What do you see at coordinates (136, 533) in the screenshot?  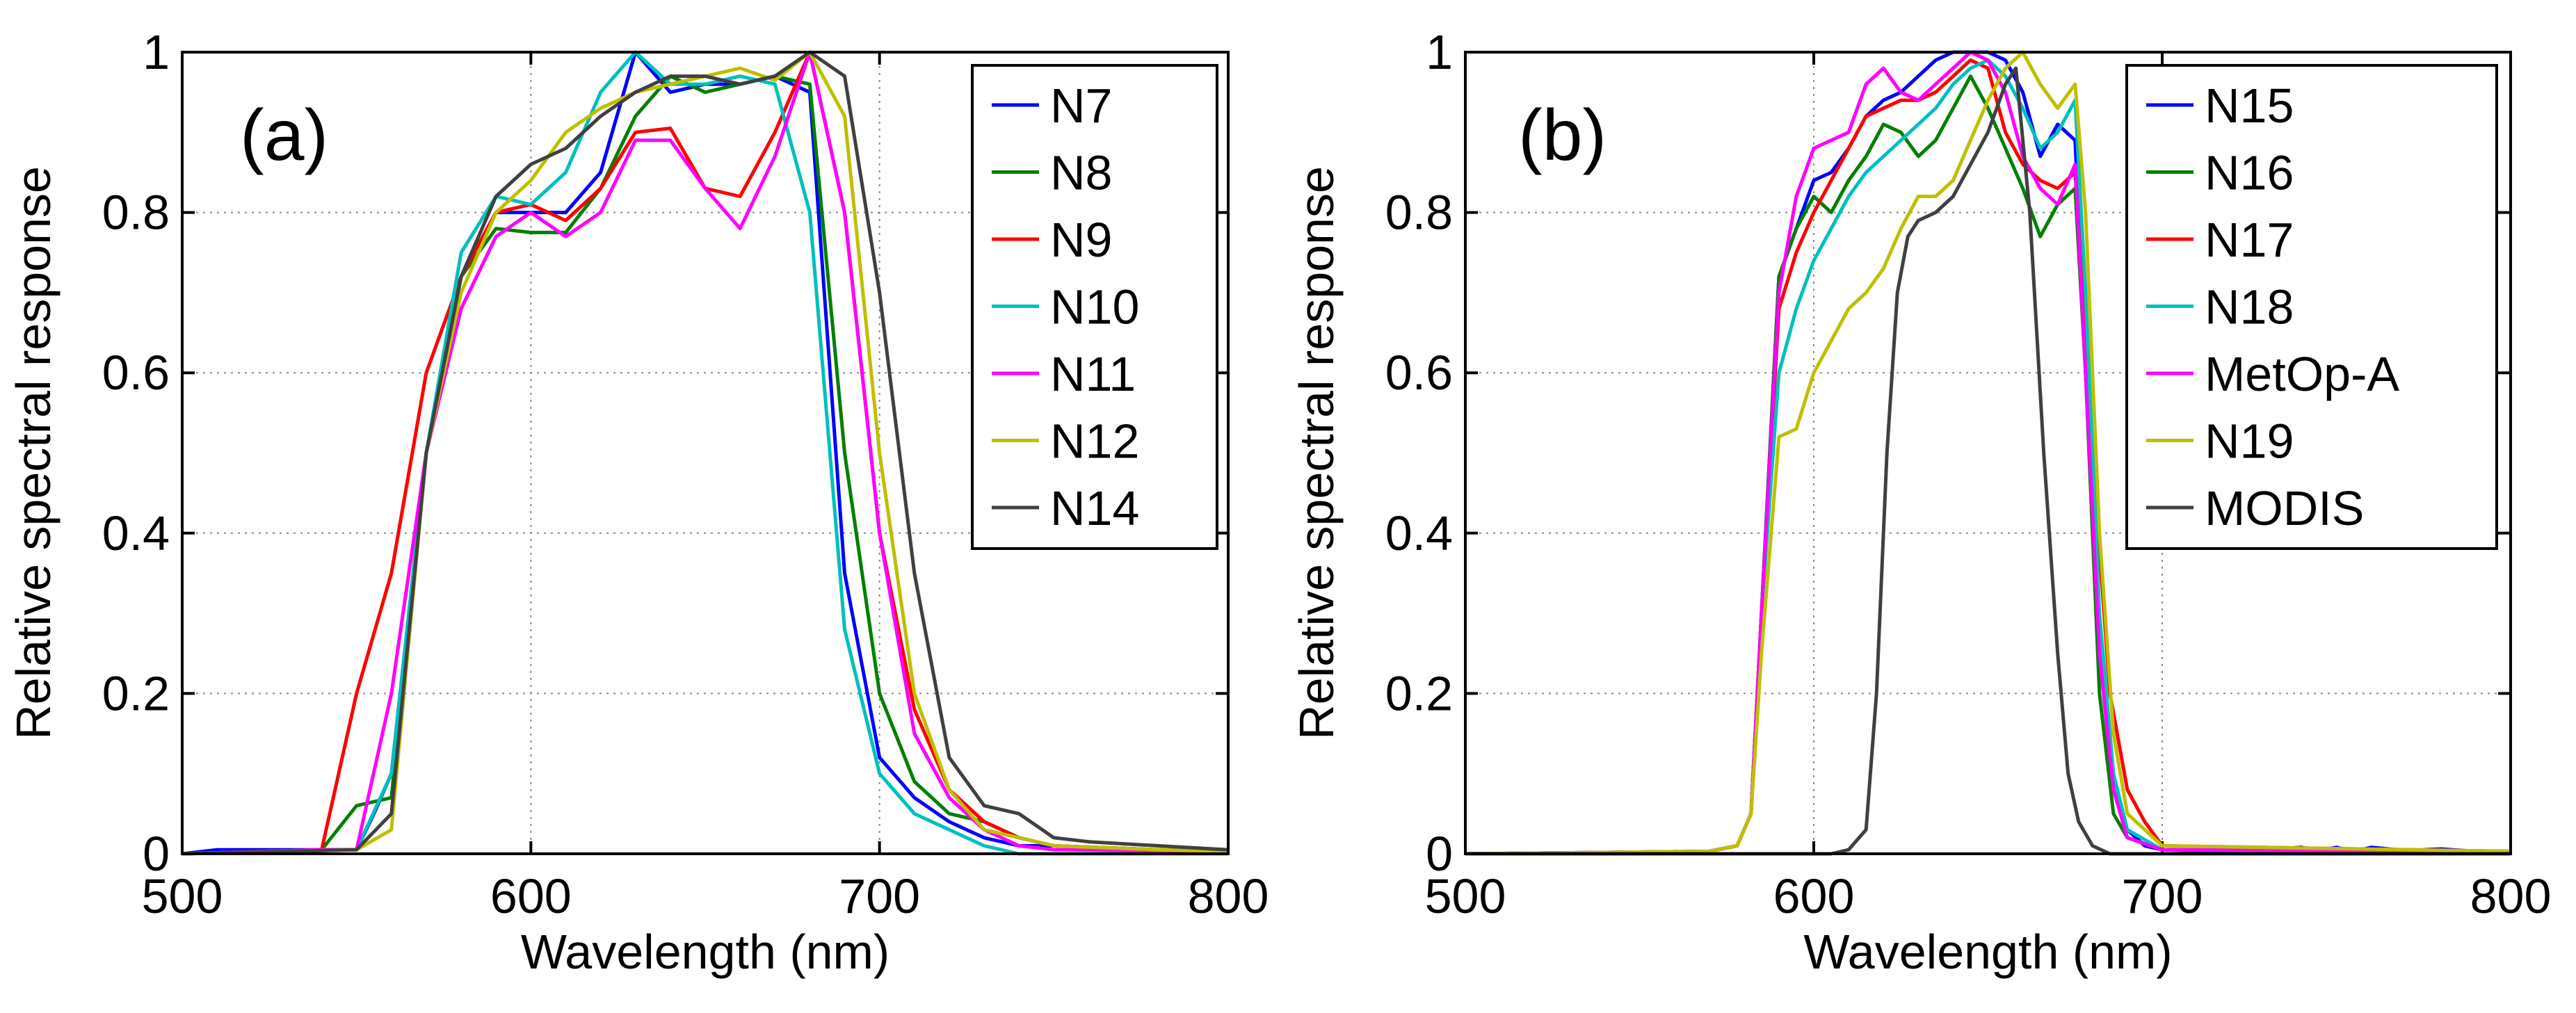 I see `panel-a-ytick-label: 0.4` at bounding box center [136, 533].